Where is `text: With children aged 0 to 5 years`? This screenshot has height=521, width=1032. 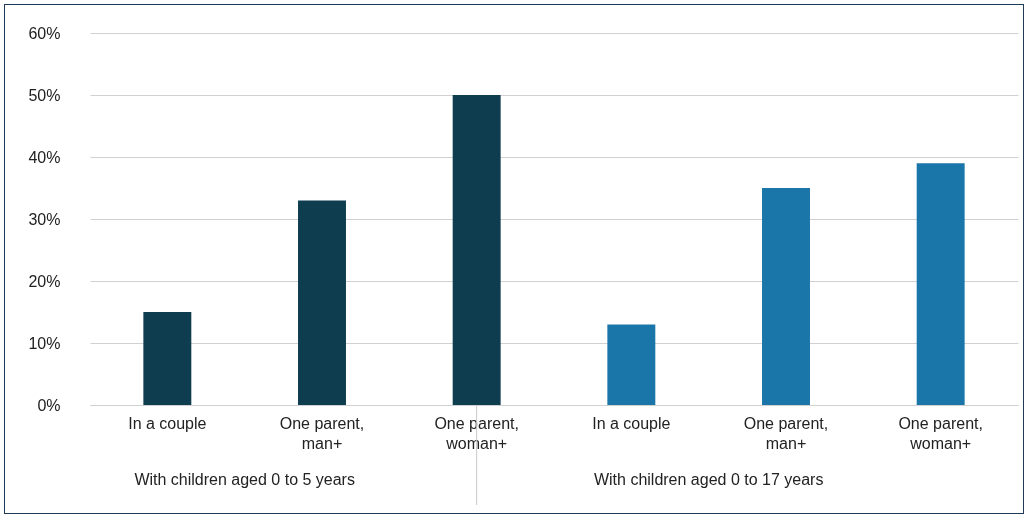 text: With children aged 0 to 5 years is located at coordinates (244, 479).